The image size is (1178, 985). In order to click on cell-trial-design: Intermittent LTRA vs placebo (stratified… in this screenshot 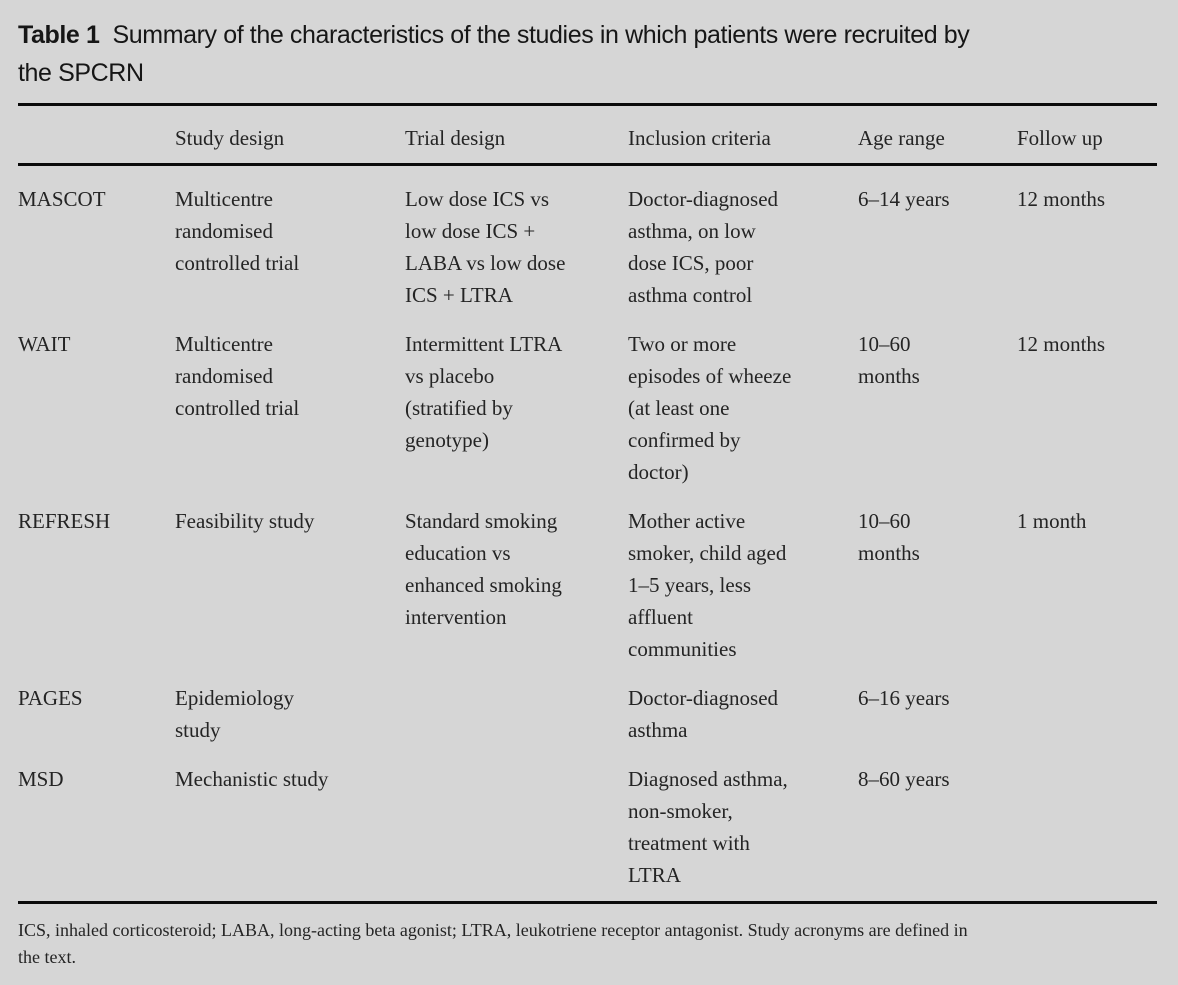, I will do `click(484, 392)`.